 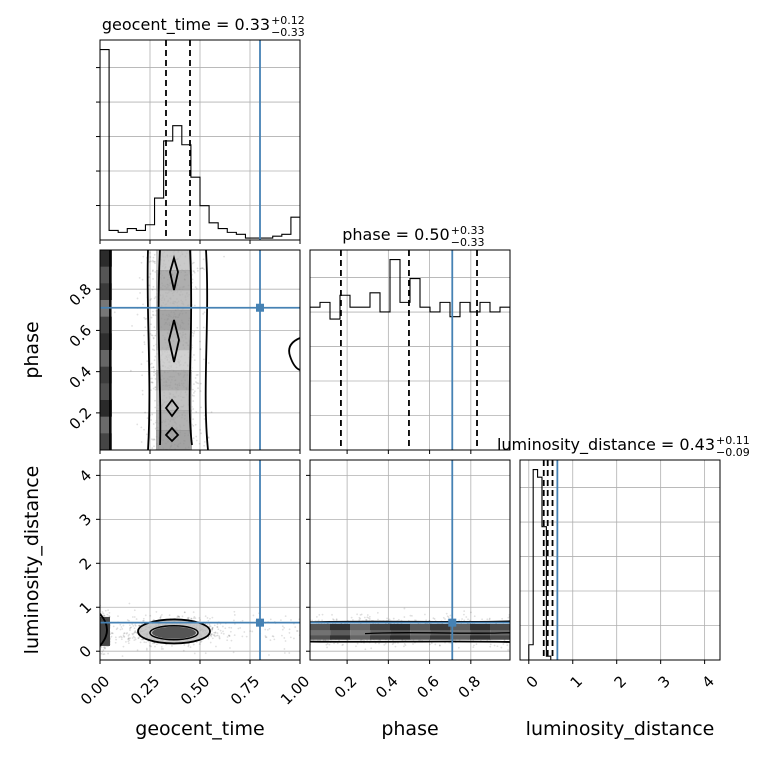 I want to click on title-upper-error: +0.12, so click(x=288, y=20).